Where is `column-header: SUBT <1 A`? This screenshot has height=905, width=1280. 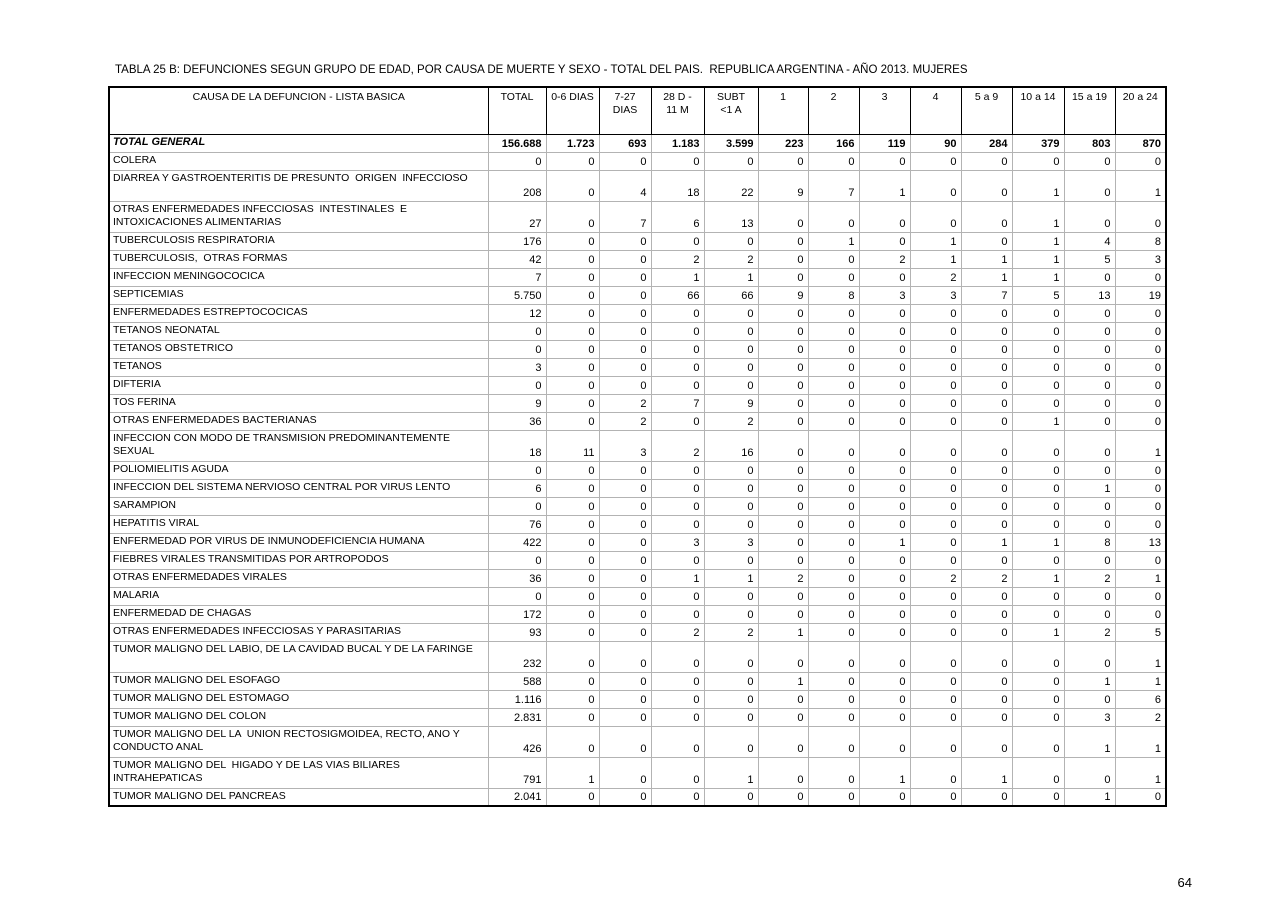
column-header: SUBT <1 A is located at coordinates (731, 110).